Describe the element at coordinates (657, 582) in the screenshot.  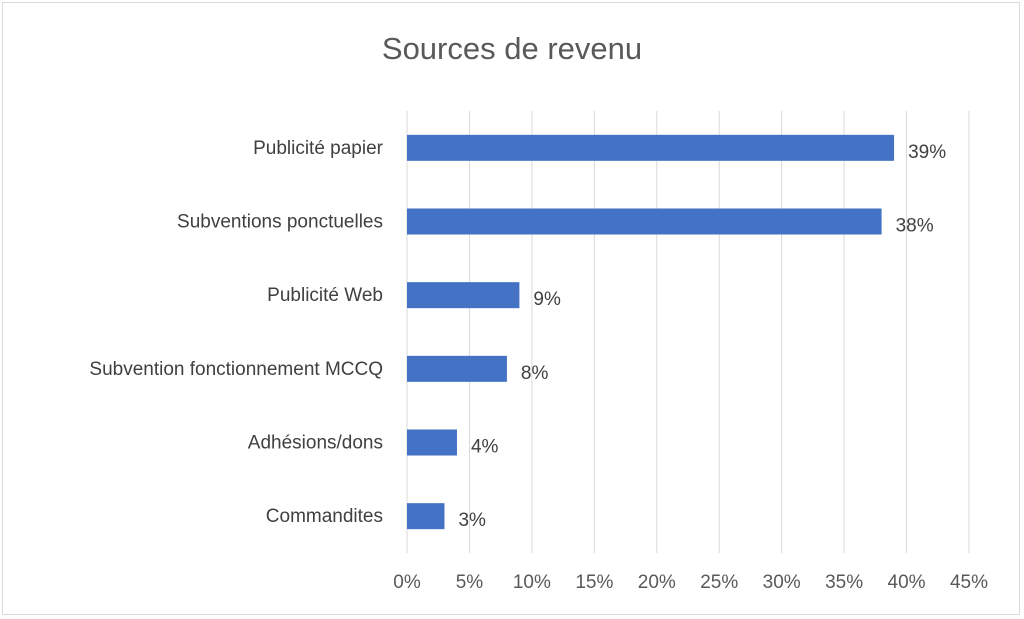
I see `x-tick-label: 20%` at that location.